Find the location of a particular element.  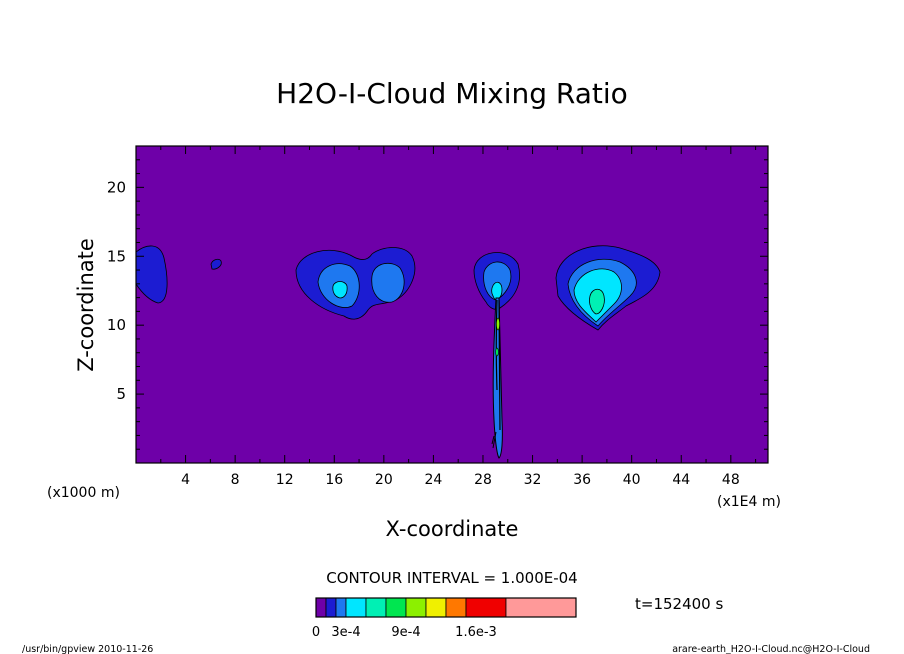

column-core-lower is located at coordinates (497, 352).